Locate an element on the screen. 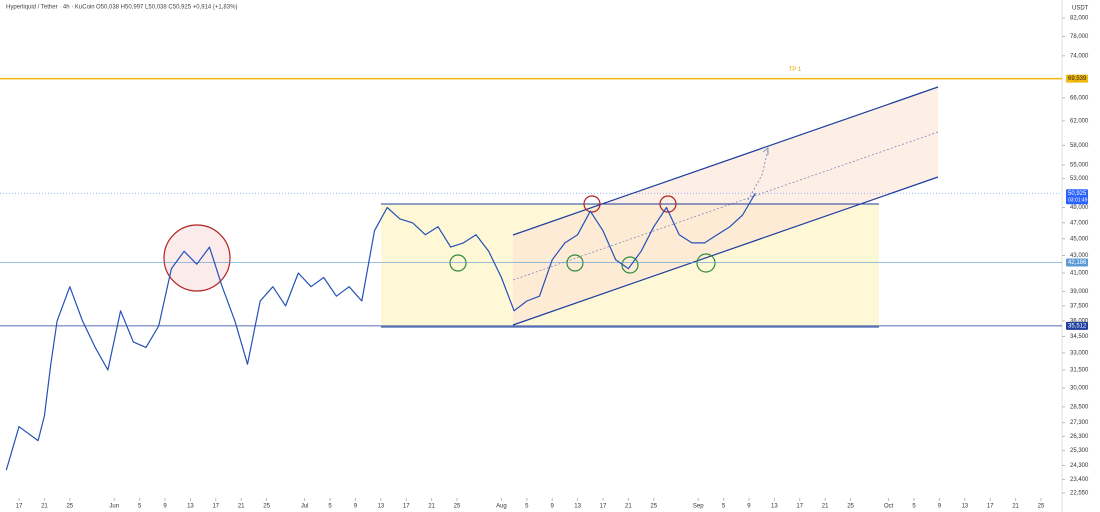  y-tick-label: 33,000 is located at coordinates (1079, 353).